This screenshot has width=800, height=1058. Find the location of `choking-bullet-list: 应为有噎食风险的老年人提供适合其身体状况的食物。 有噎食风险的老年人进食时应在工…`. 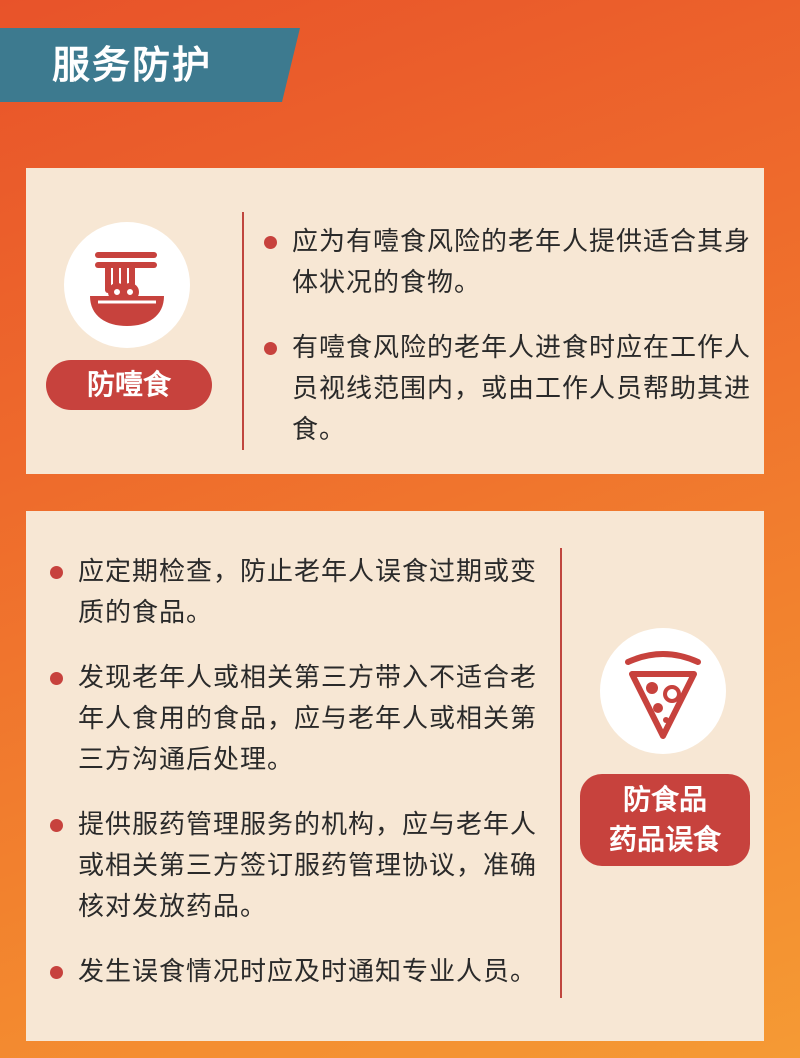

choking-bullet-list: 应为有噎食风险的老年人提供适合其身体状况的食物。 有噎食风险的老年人进食时应在工… is located at coordinates (507, 348).